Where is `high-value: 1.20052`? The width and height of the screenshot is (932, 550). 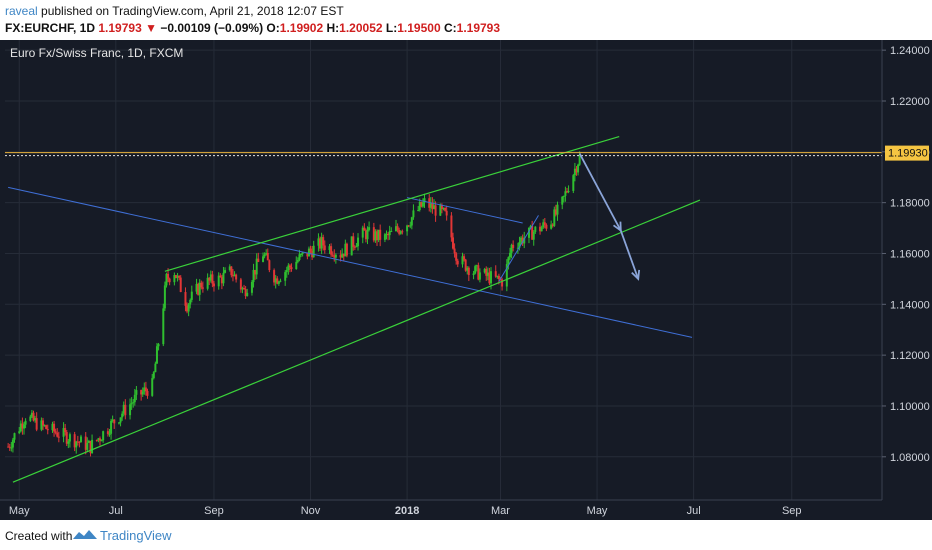 high-value: 1.20052 is located at coordinates (361, 28).